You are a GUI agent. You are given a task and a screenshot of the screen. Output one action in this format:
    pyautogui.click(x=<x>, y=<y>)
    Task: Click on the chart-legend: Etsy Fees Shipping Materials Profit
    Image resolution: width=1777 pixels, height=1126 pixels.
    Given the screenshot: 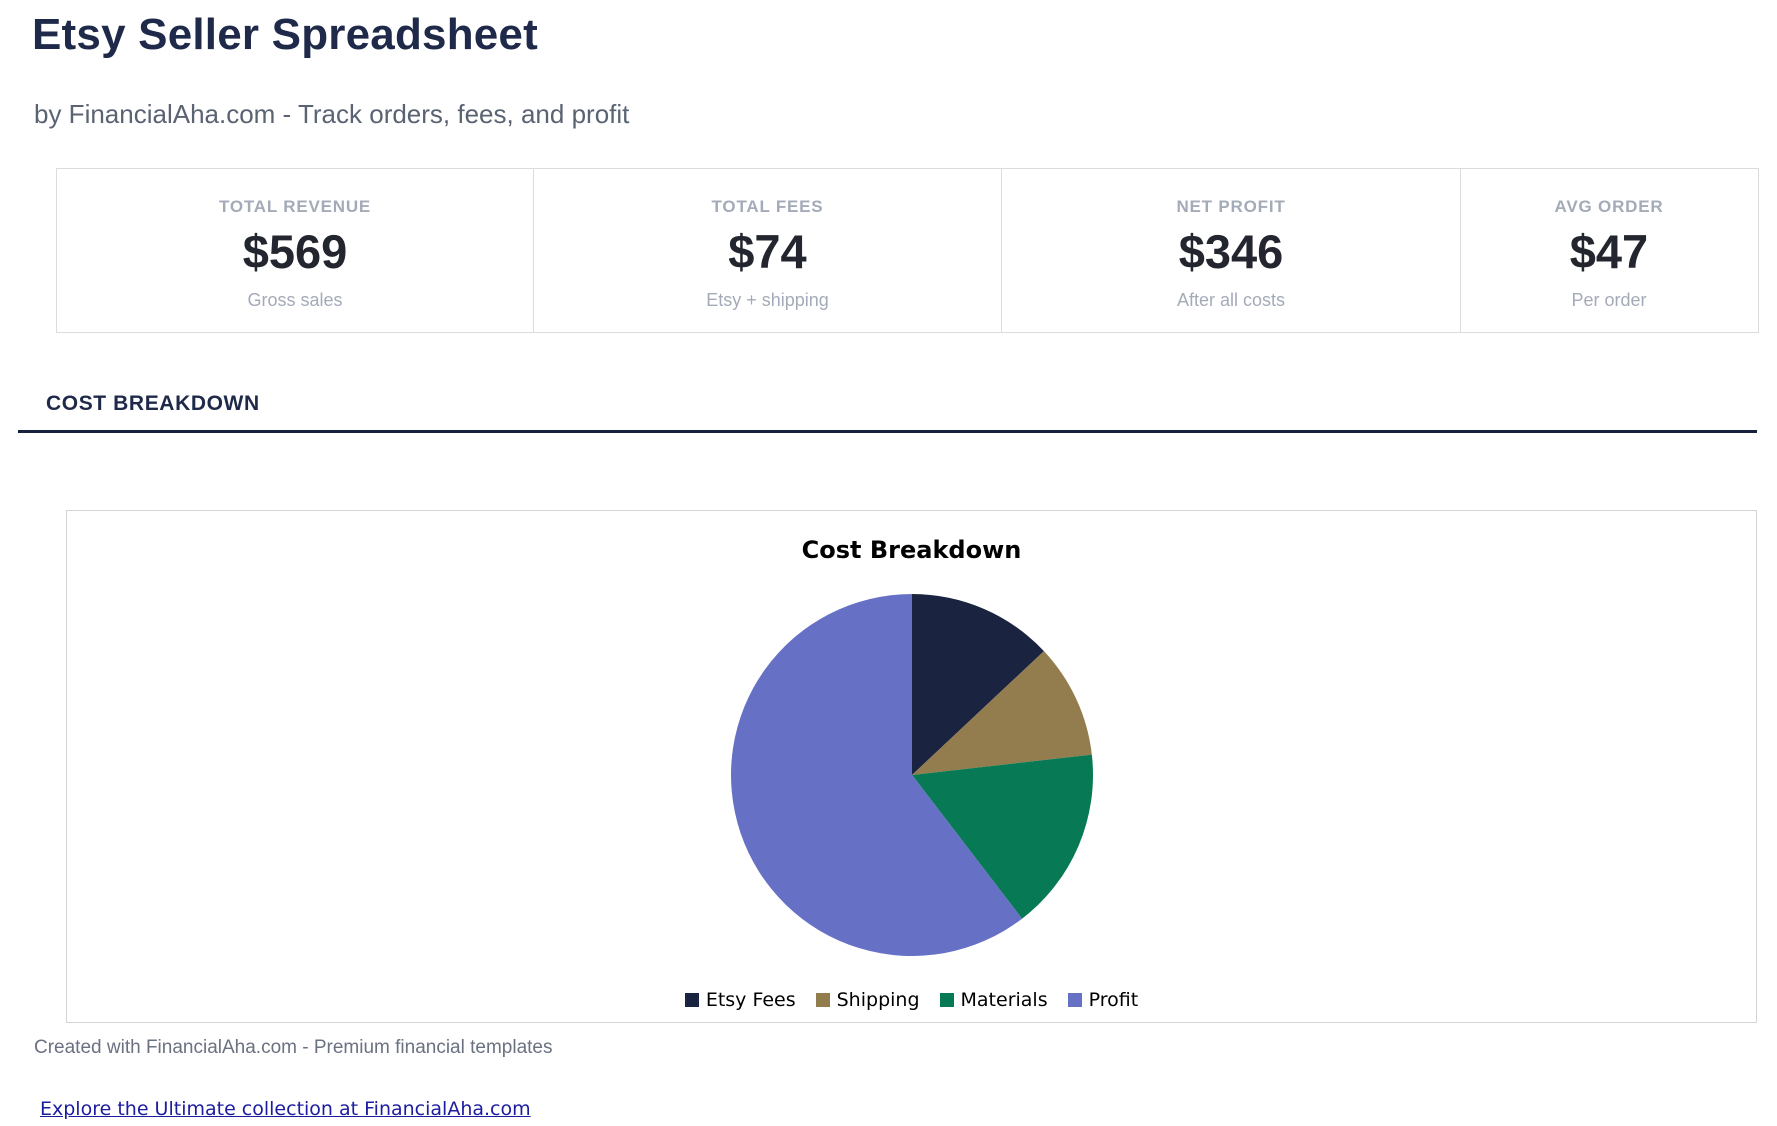 What is the action you would take?
    pyautogui.click(x=911, y=1000)
    